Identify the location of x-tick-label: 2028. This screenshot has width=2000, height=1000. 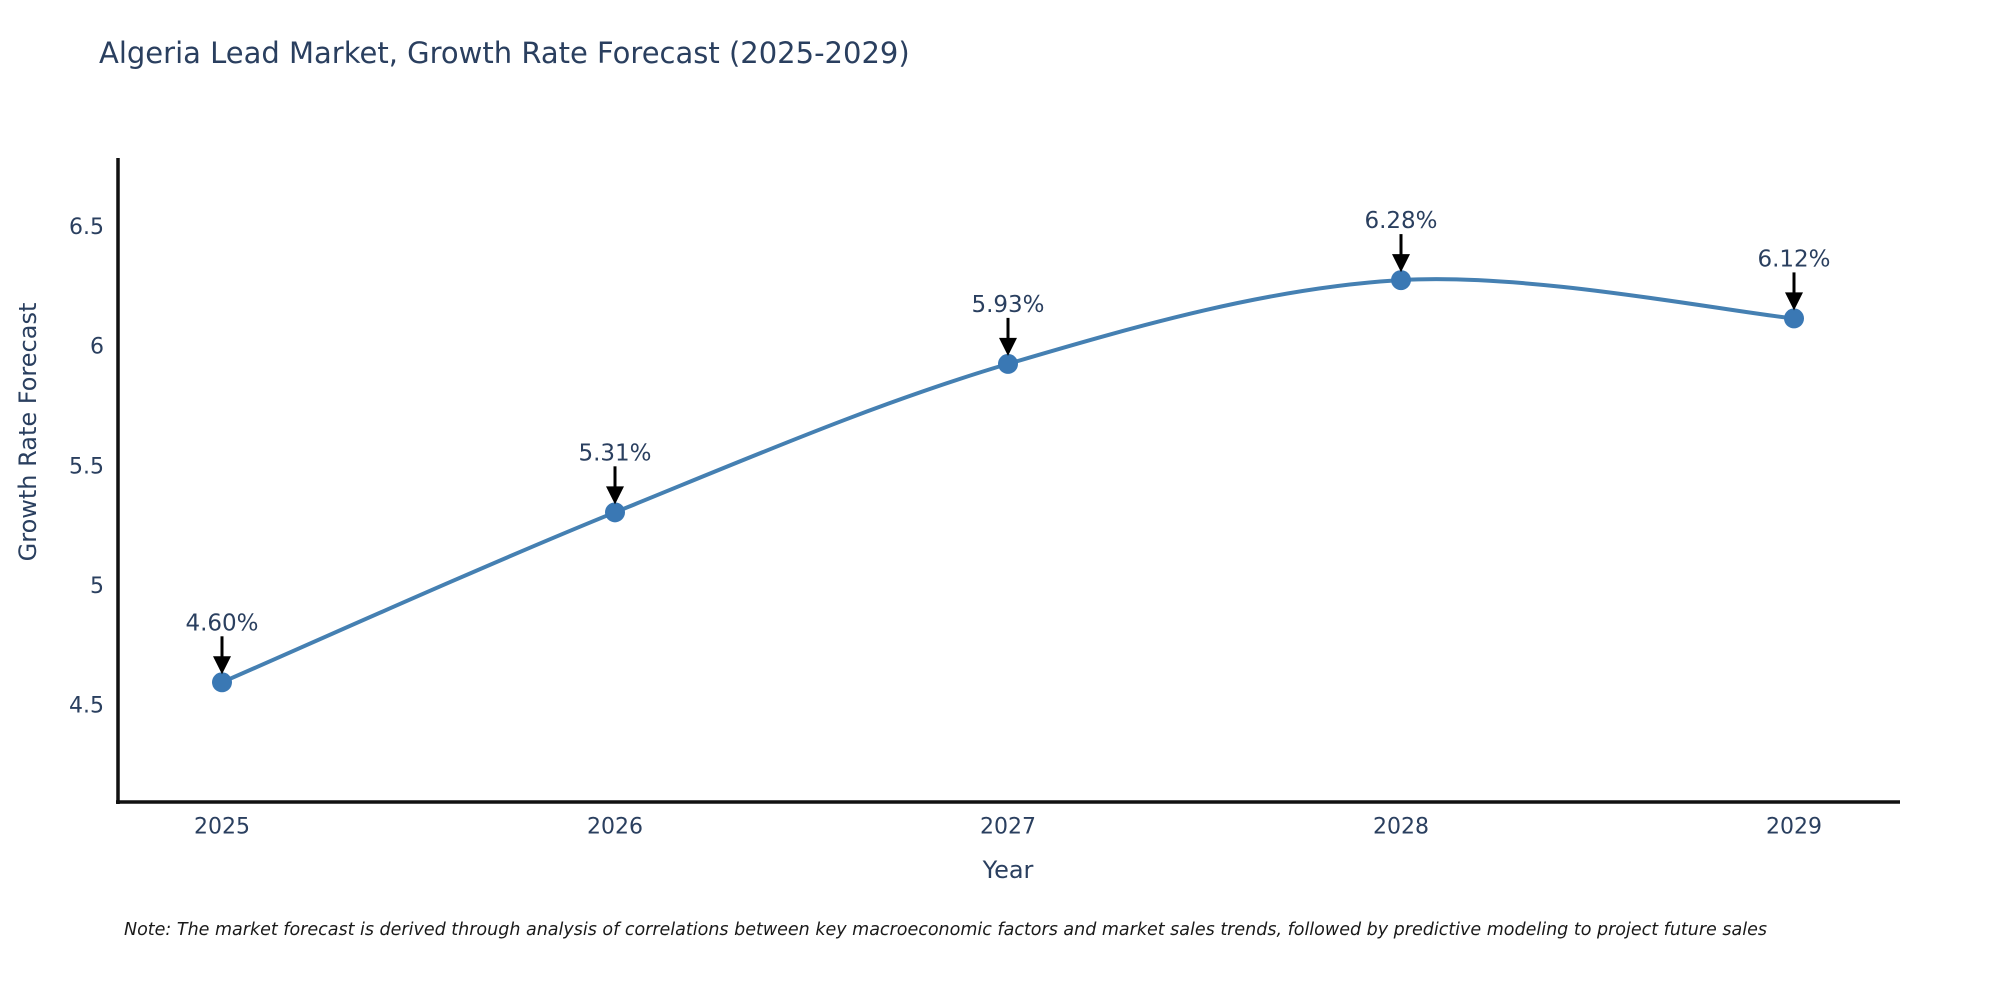
(1401, 827).